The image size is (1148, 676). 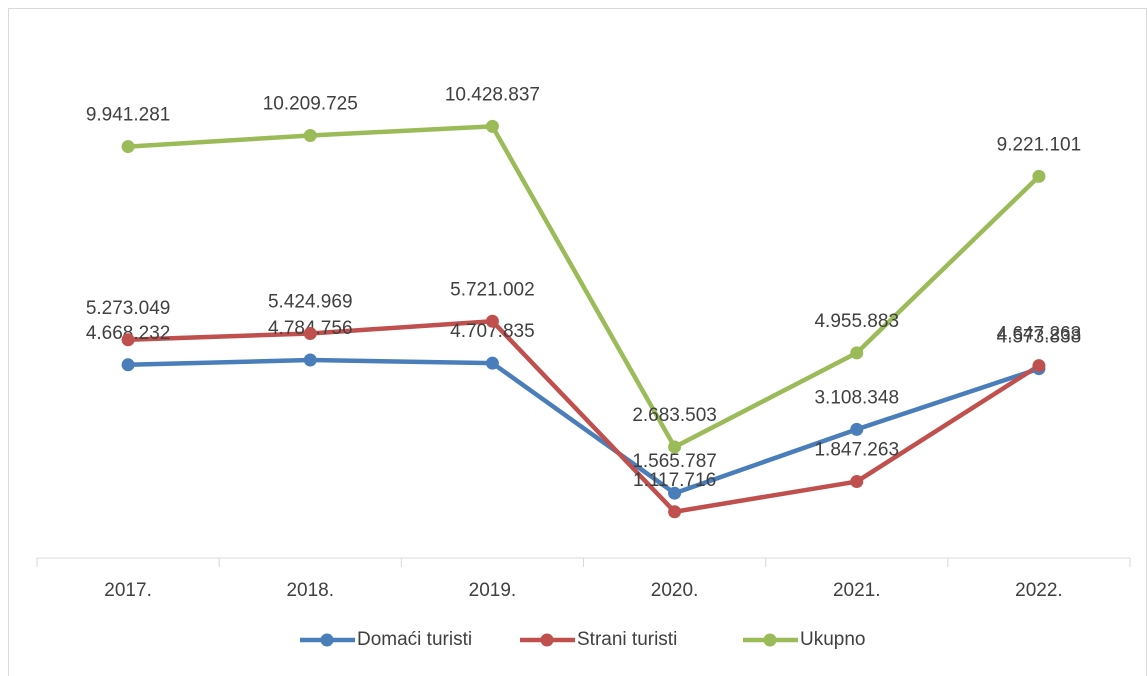 I want to click on data-label: 9.221.101, so click(x=1039, y=144).